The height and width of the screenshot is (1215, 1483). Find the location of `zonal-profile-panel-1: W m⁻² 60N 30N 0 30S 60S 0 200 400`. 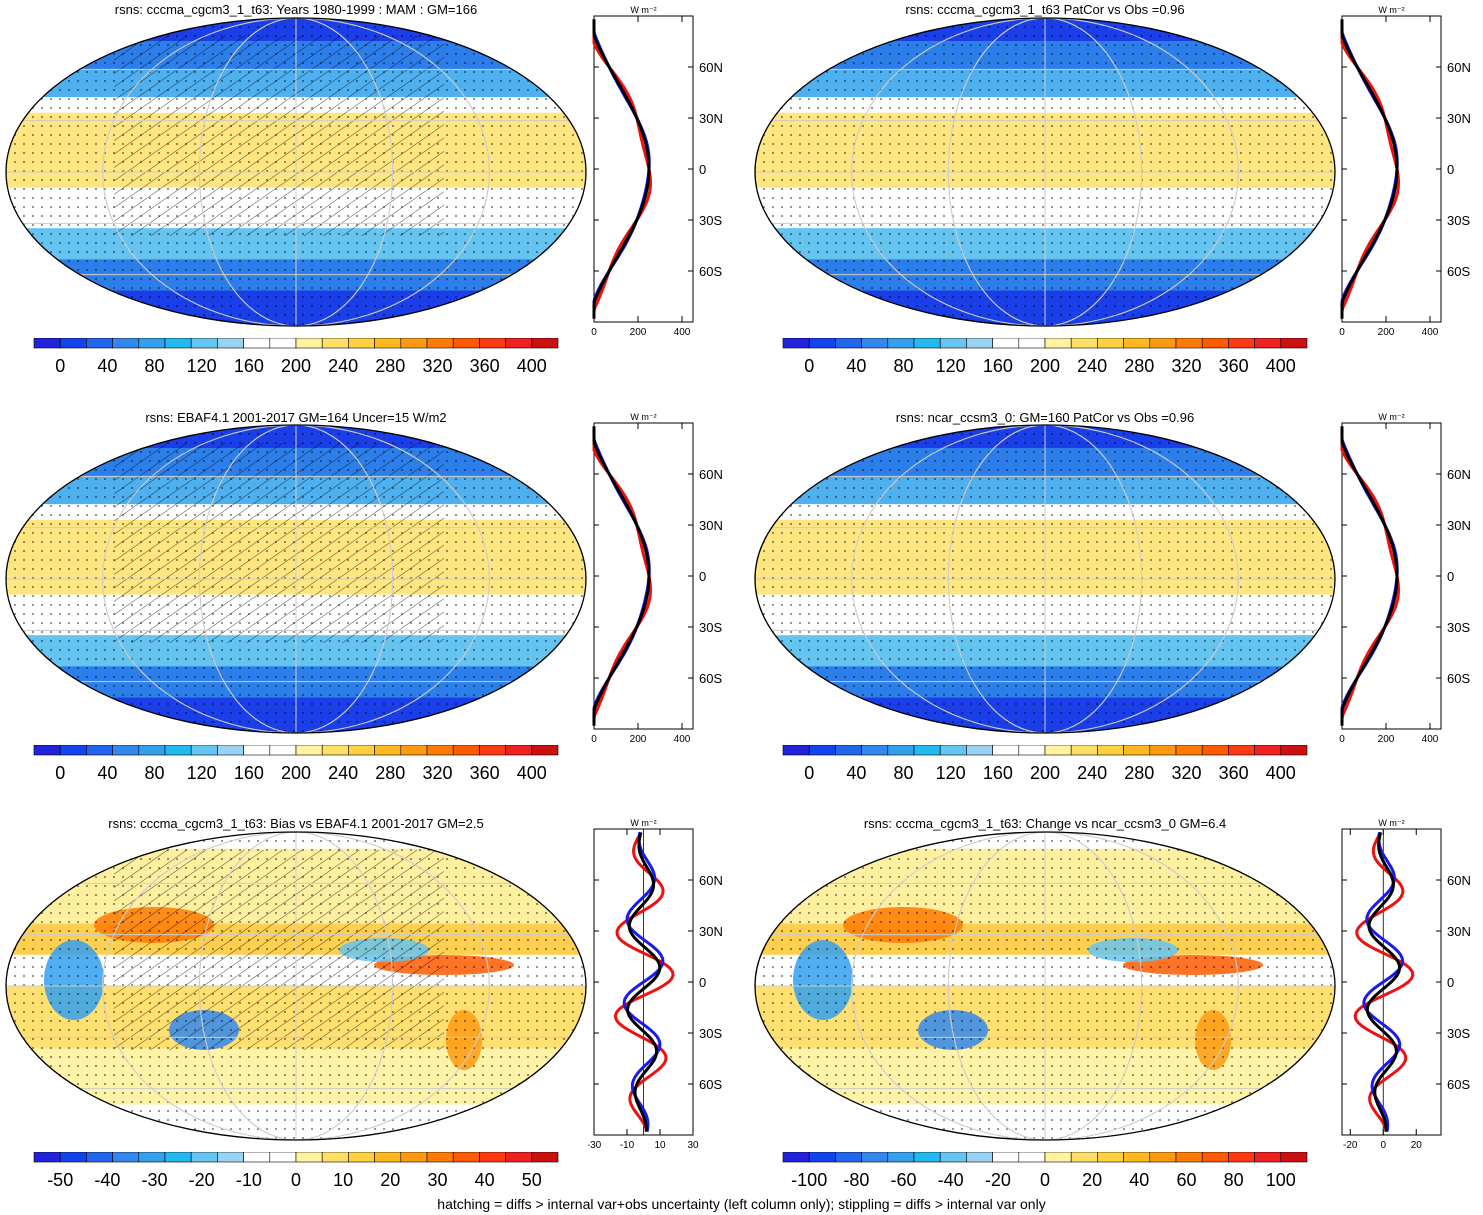

zonal-profile-panel-1: W m⁻² 60N 30N 0 30S 60S 0 200 400 is located at coordinates (657, 171).